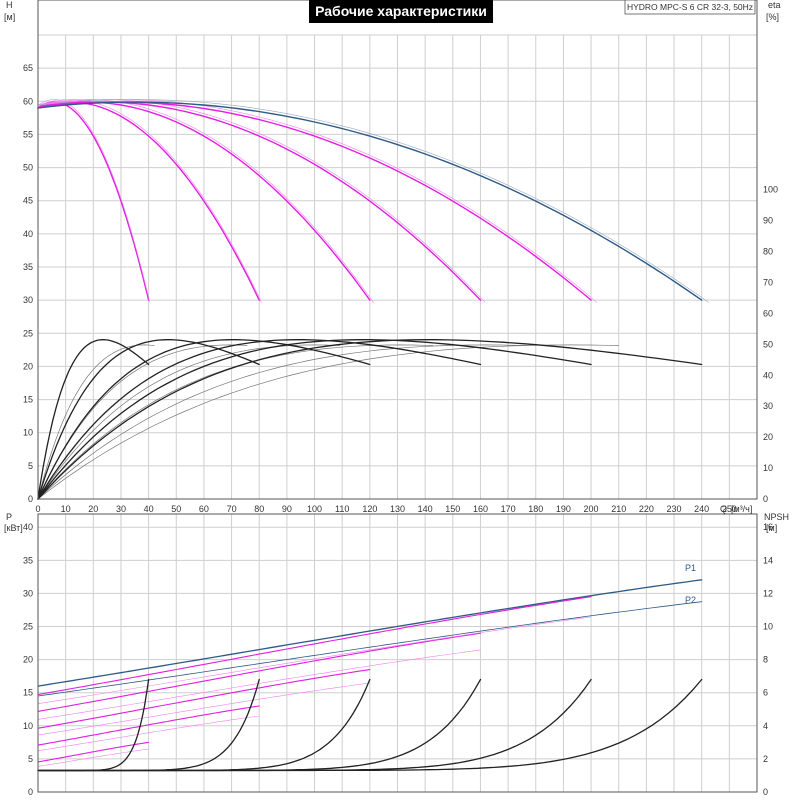 The height and width of the screenshot is (800, 800). Describe the element at coordinates (646, 509) in the screenshot. I see `x-tick-label: 220` at that location.